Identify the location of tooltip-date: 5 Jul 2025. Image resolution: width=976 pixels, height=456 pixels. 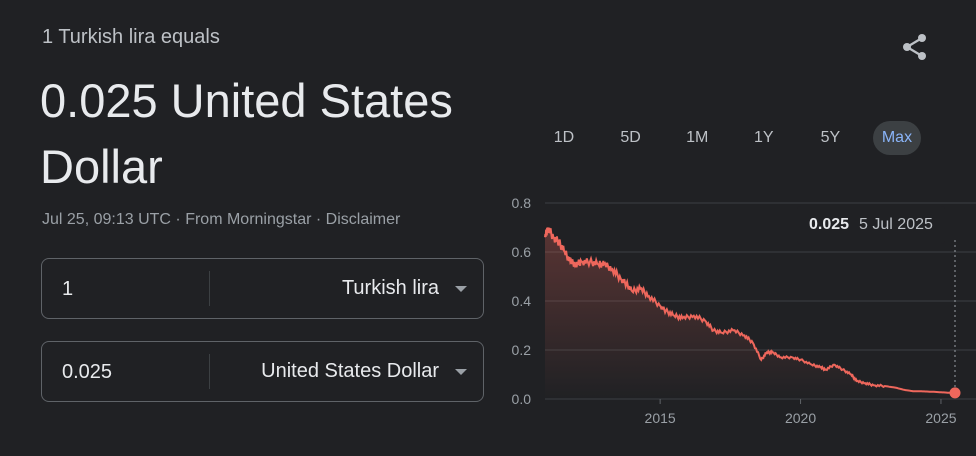
(896, 224).